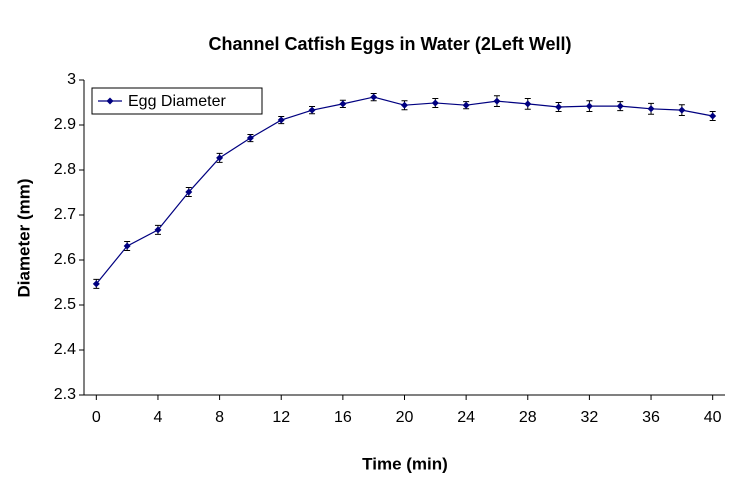  Describe the element at coordinates (96, 417) in the screenshot. I see `x-tick-label: 0` at that location.